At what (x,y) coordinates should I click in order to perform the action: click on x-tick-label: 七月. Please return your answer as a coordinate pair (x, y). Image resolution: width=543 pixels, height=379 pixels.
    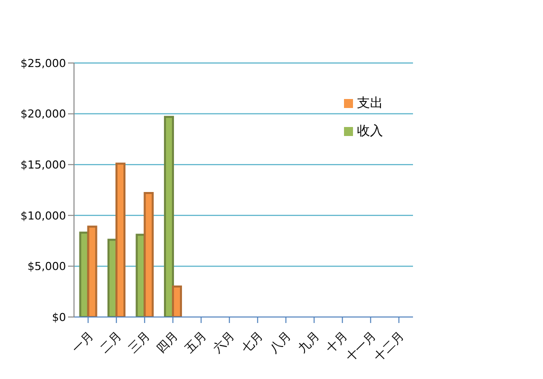
    Looking at the image, I should click on (252, 342).